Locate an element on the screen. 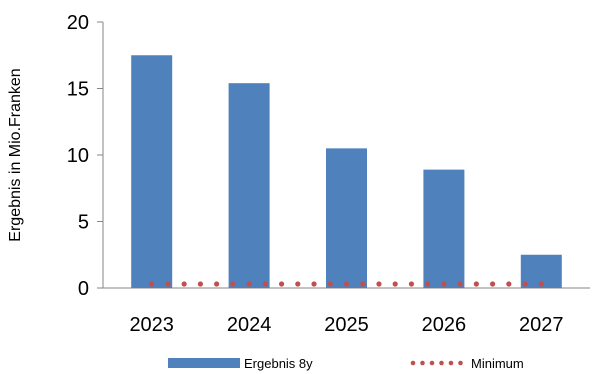  y-axis-title: Ergebnis in Mio.Franken is located at coordinates (15, 154).